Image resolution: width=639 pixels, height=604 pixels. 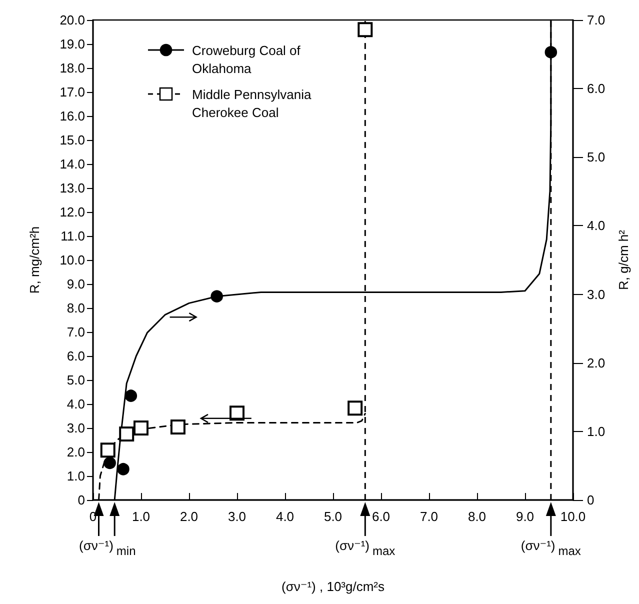 What do you see at coordinates (72, 260) in the screenshot?
I see `y-tick-label: 10.0` at bounding box center [72, 260].